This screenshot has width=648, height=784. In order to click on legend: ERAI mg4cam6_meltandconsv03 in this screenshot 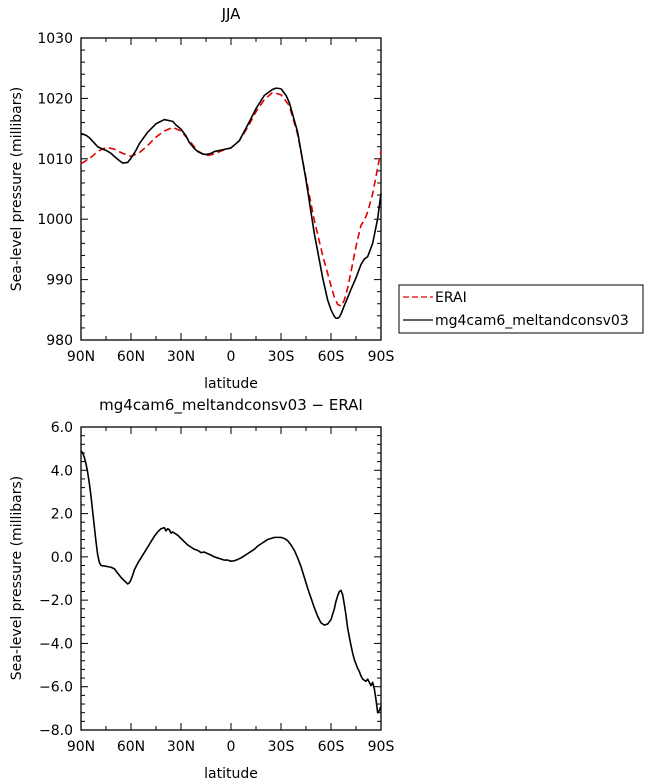, I will do `click(521, 309)`.